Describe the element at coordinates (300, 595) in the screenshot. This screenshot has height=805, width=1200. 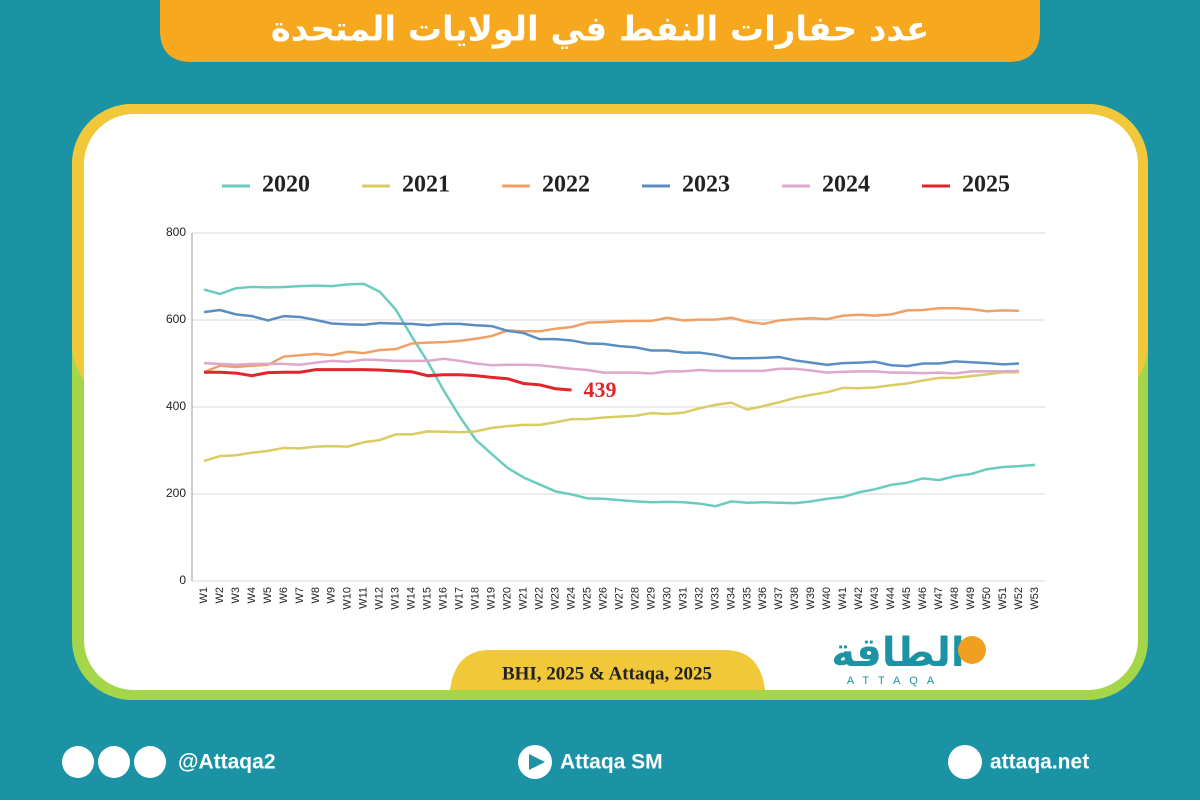
I see `x-tick-label: W7` at that location.